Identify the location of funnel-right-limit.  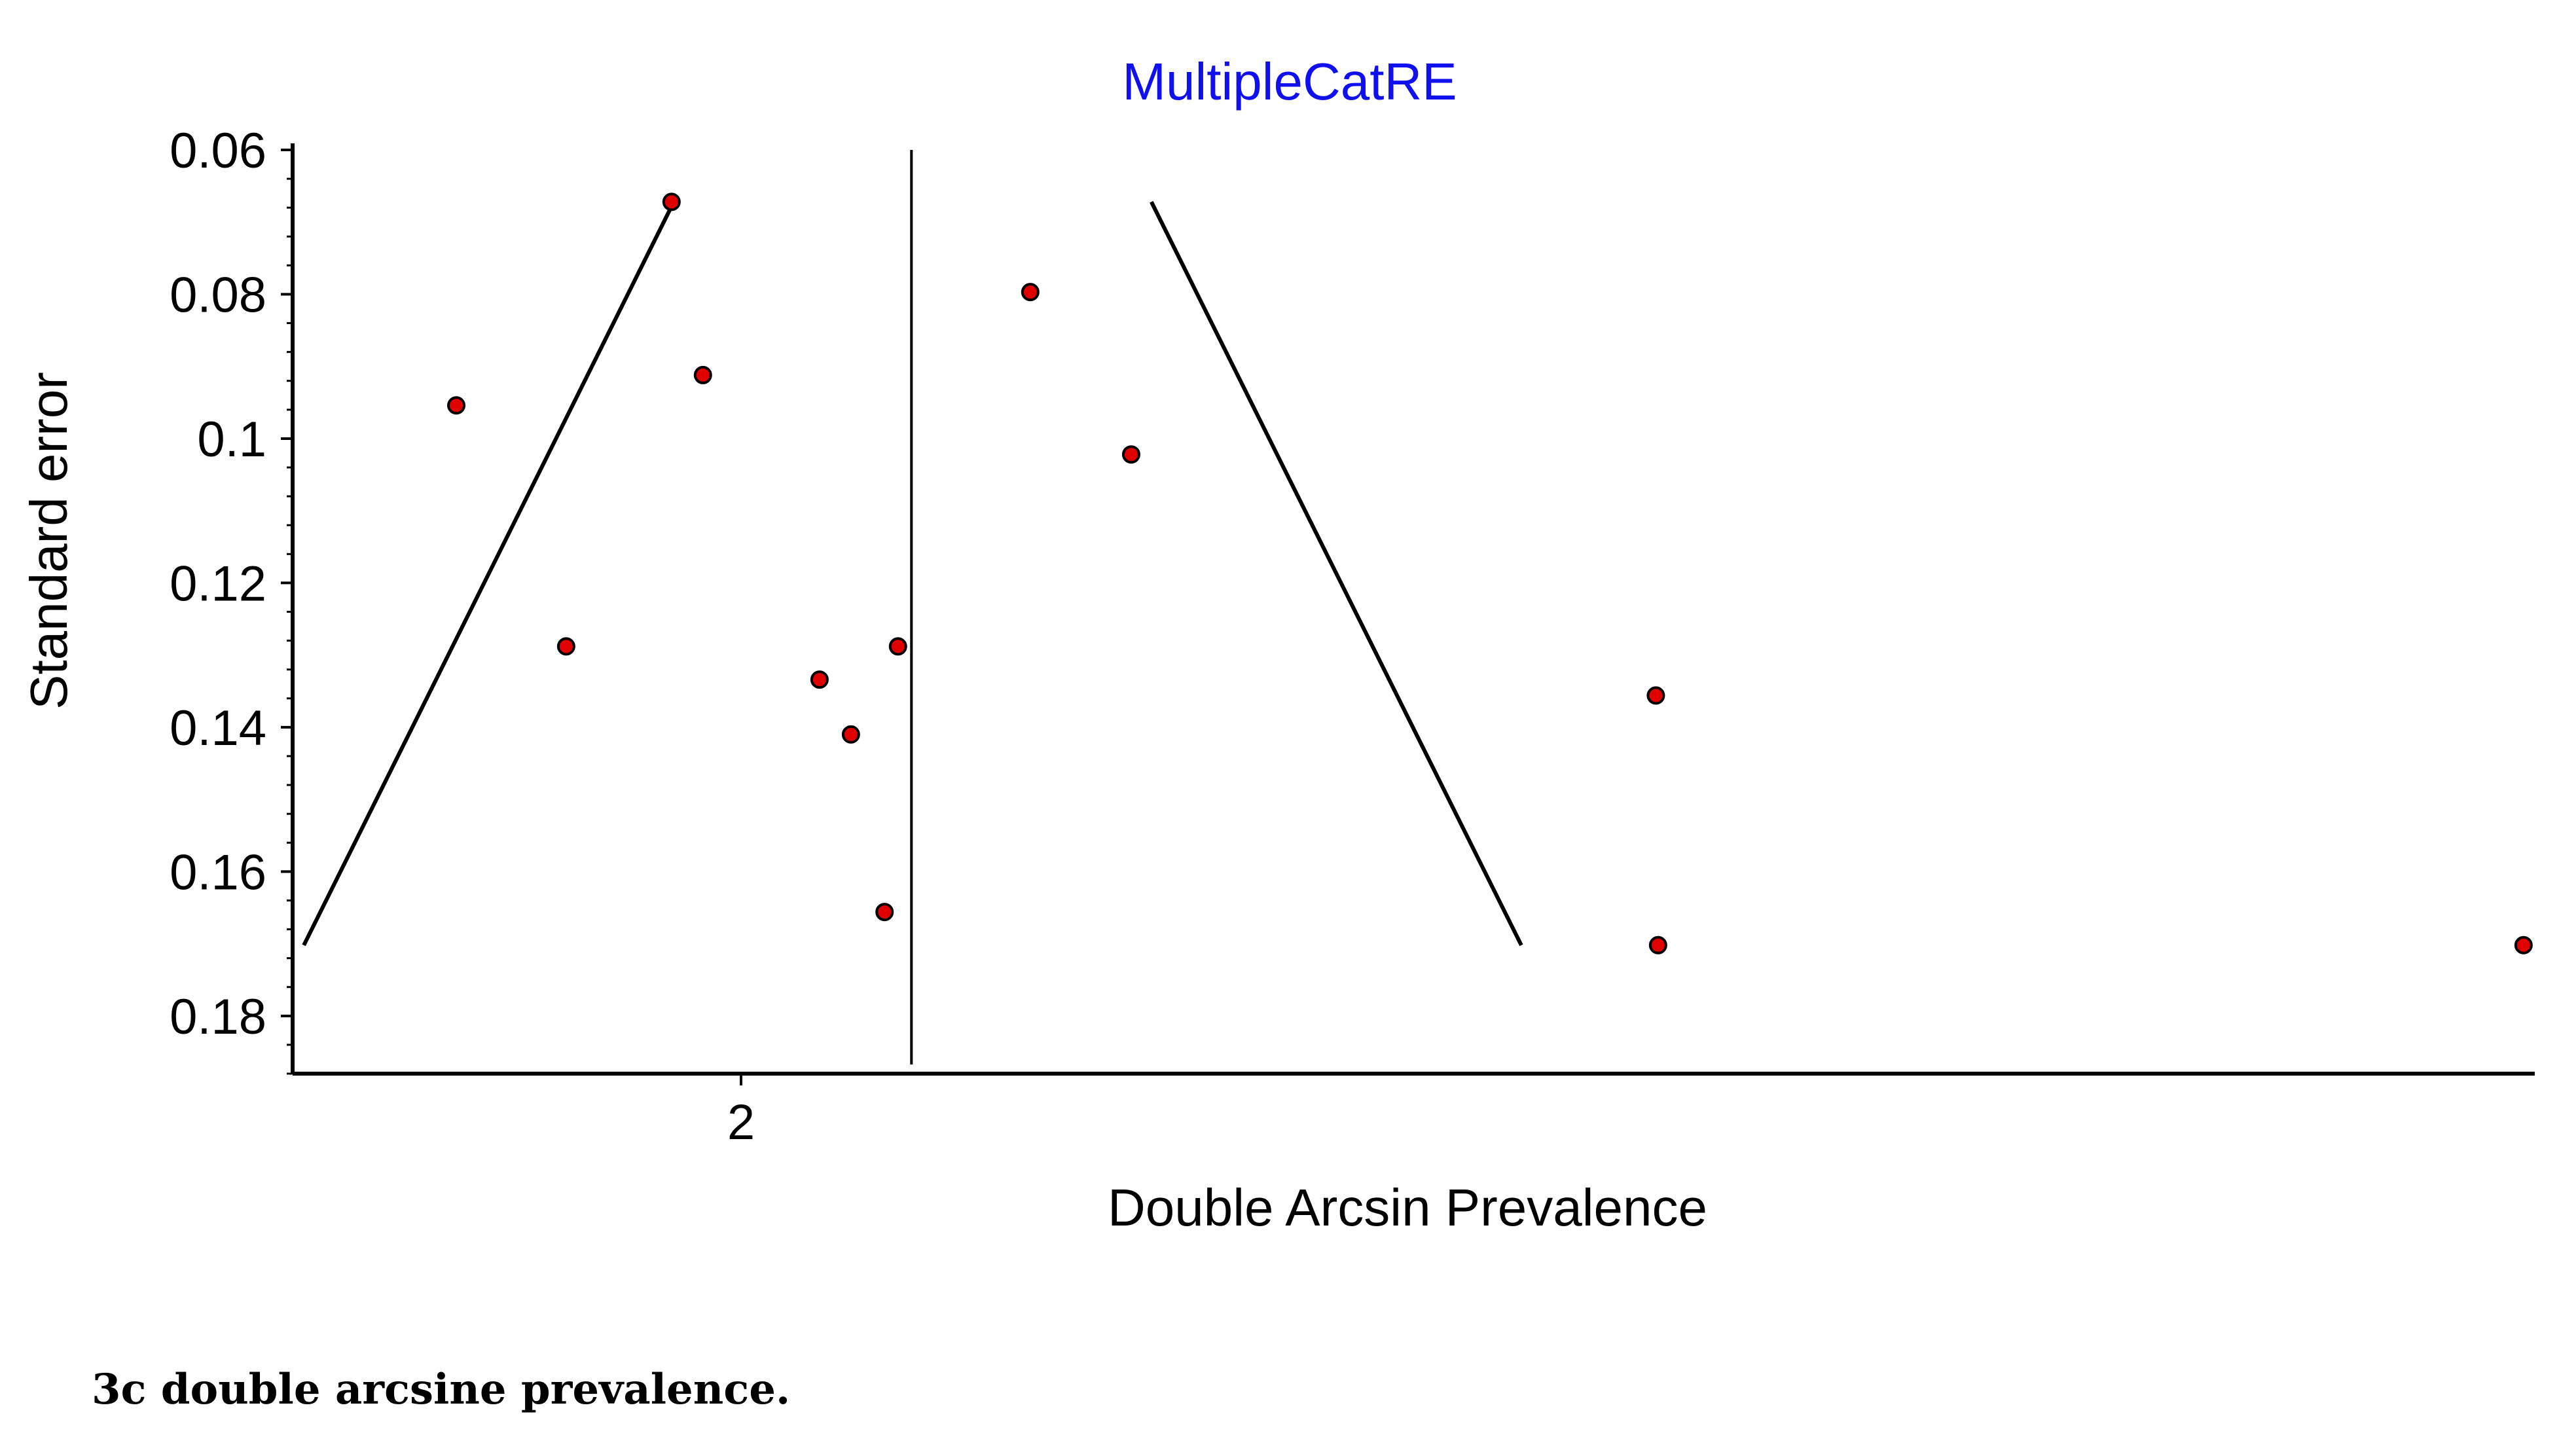
(1336, 574).